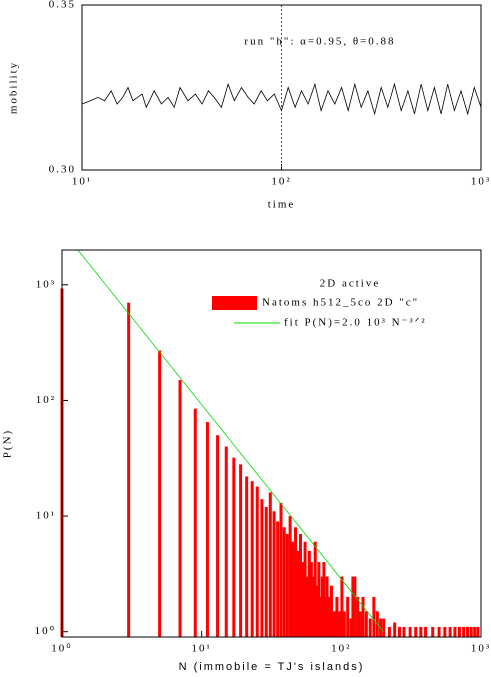 Image resolution: width=491 pixels, height=677 pixels. Describe the element at coordinates (272, 667) in the screenshot. I see `x-axis-title: N (immobile = TJ's islands)` at that location.